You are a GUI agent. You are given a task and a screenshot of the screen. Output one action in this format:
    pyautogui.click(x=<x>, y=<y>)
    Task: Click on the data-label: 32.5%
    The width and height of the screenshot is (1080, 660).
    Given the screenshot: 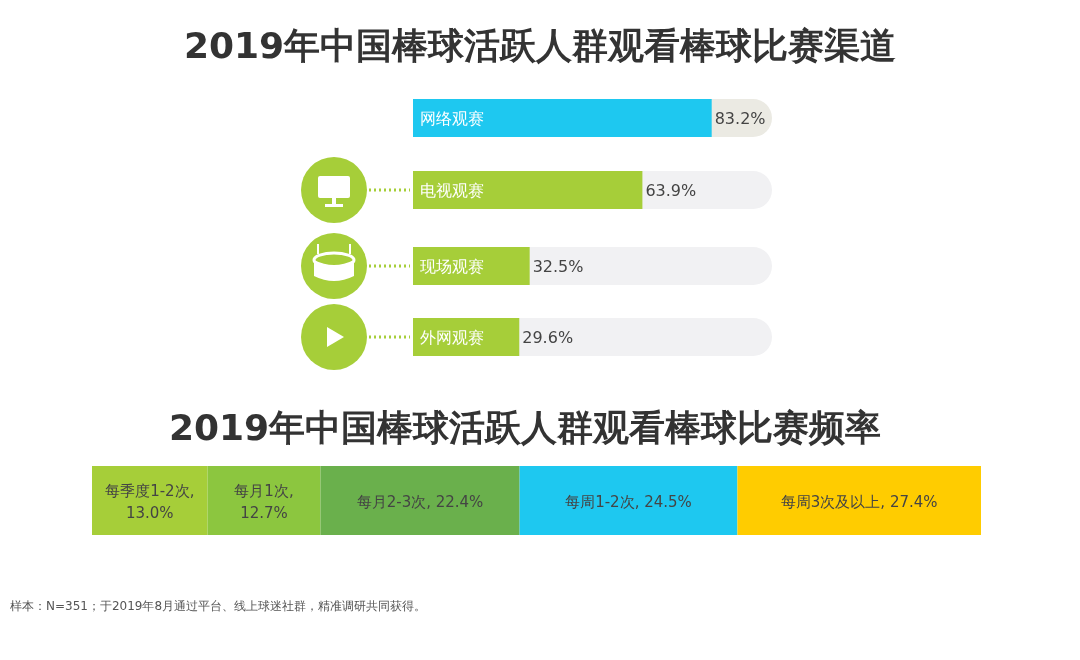 What is the action you would take?
    pyautogui.click(x=558, y=266)
    